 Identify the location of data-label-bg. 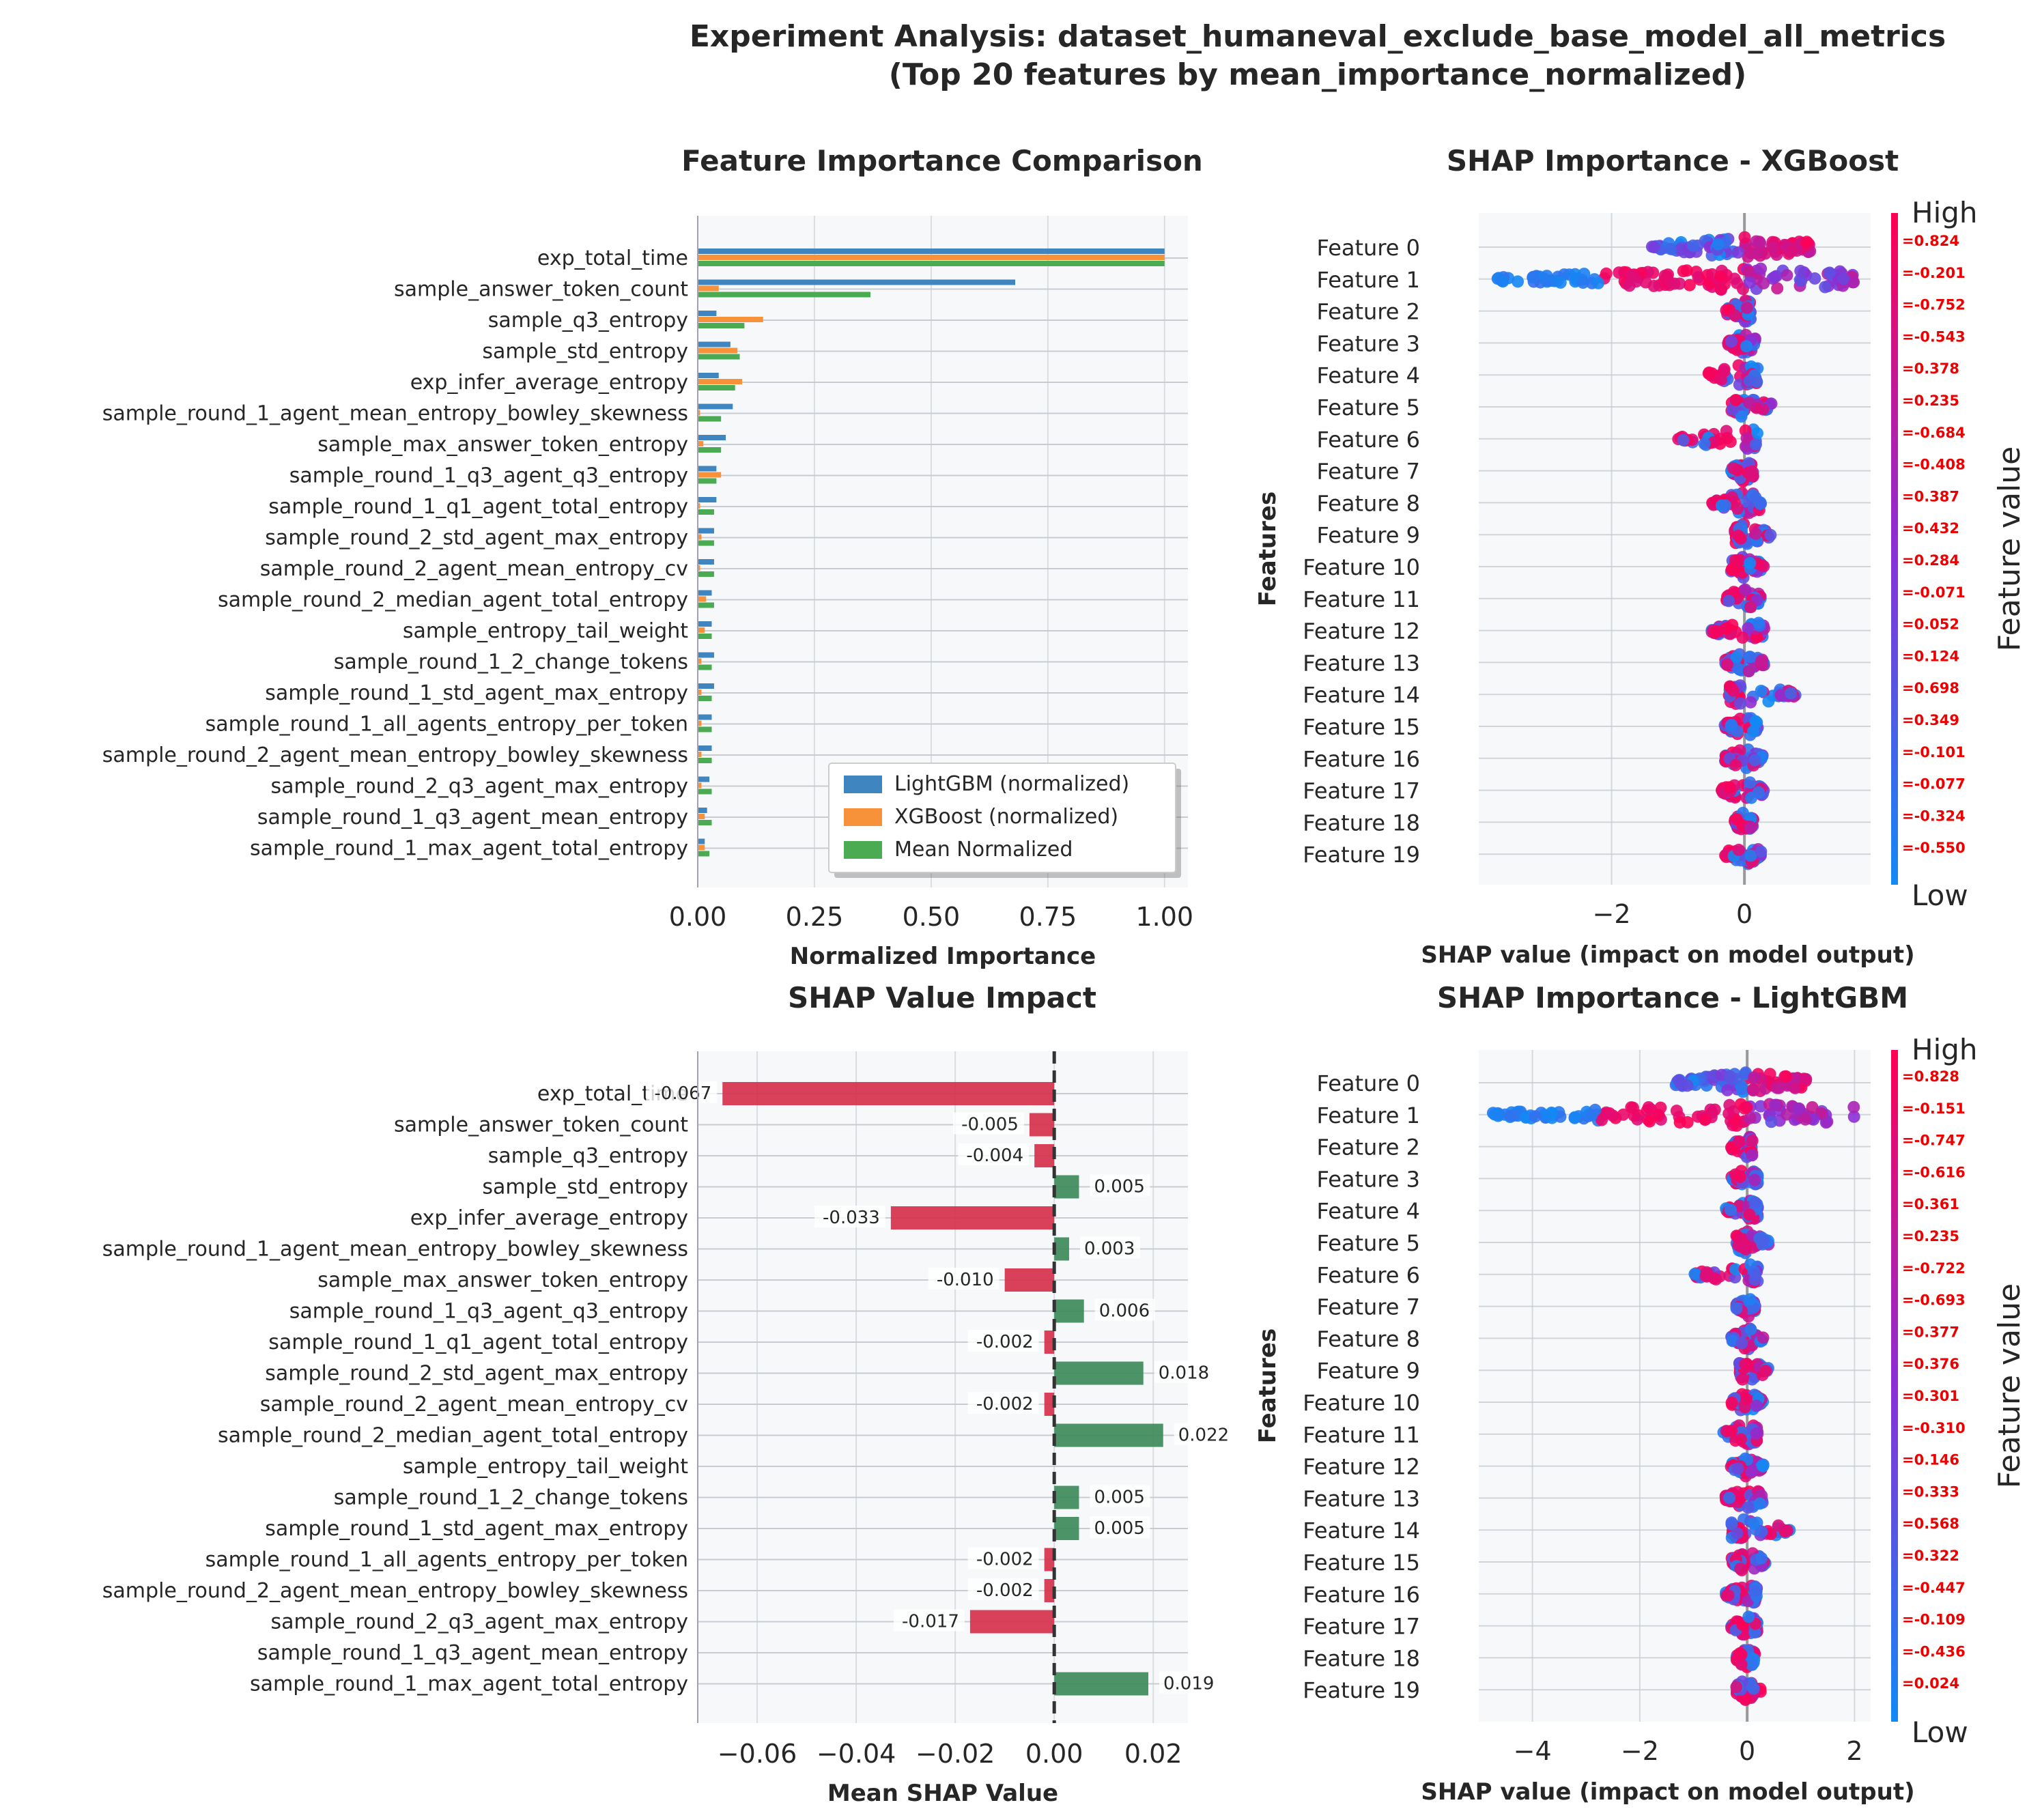
(682, 1092).